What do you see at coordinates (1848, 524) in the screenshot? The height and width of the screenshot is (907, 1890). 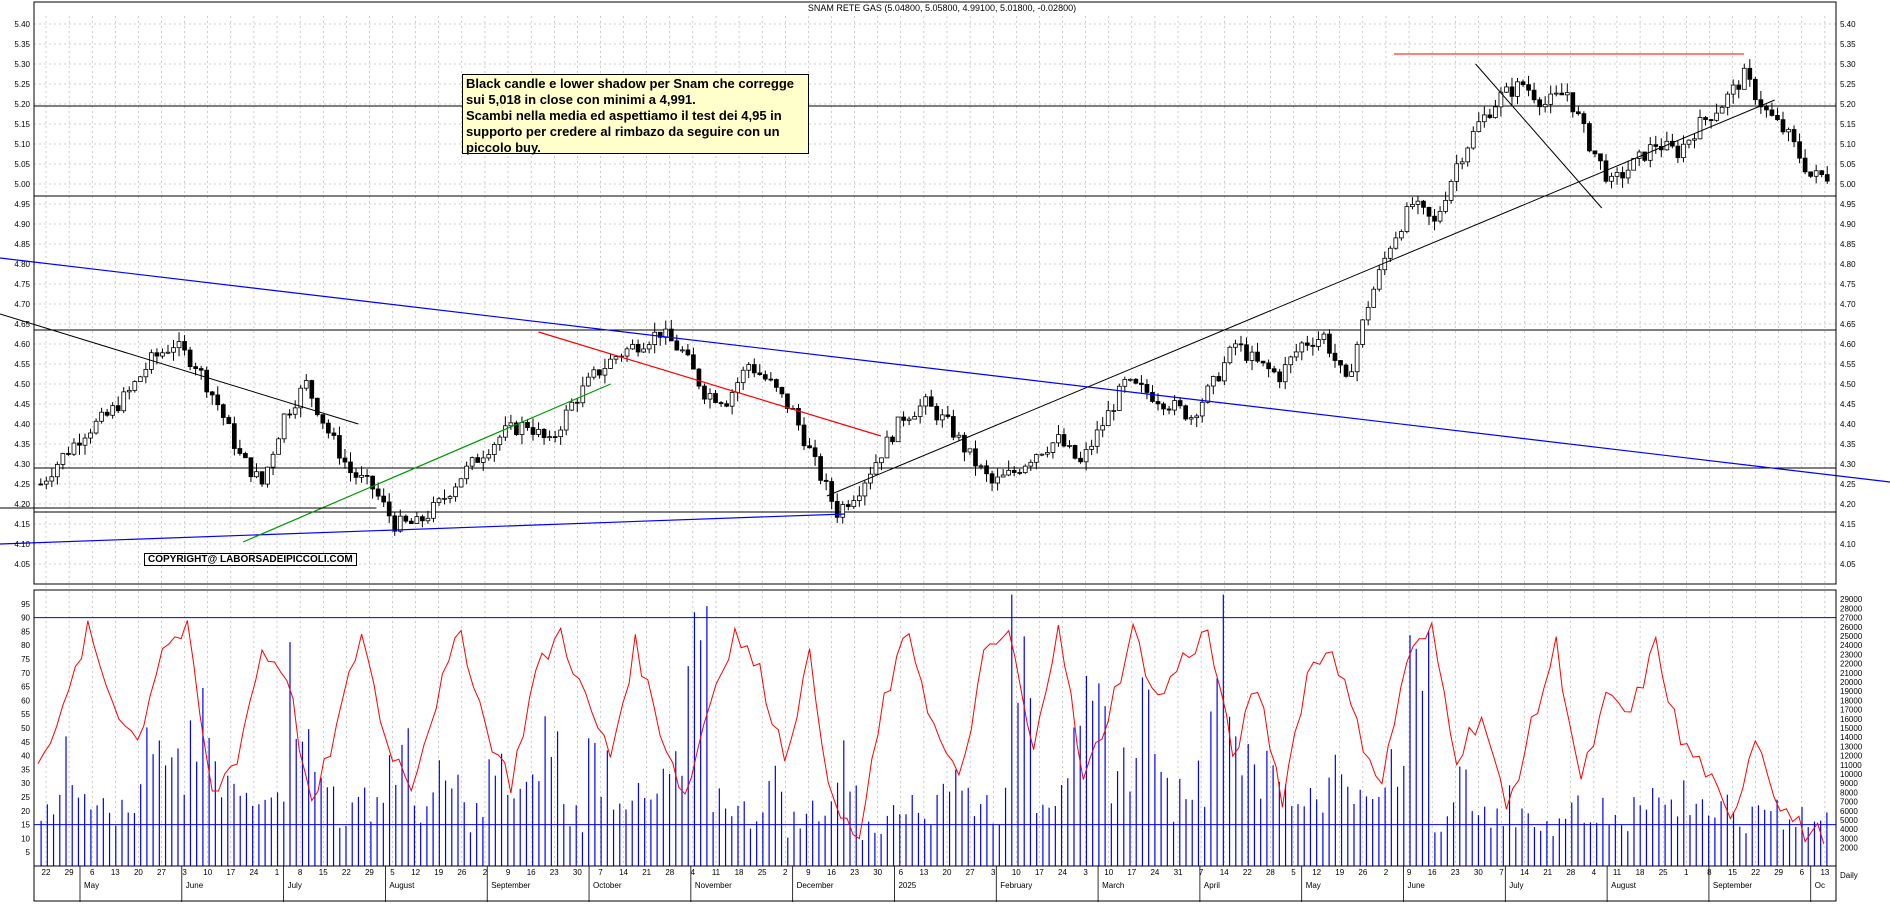 I see `price-tick-label-right: 4.15` at bounding box center [1848, 524].